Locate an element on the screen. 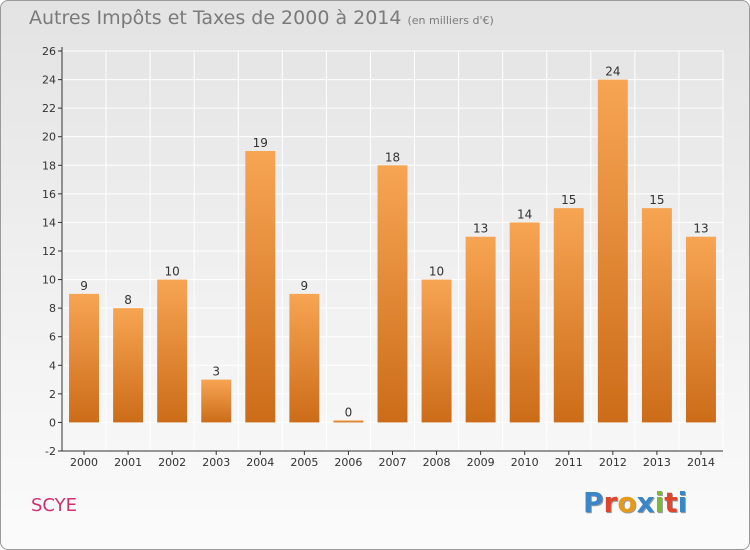 This screenshot has height=550, width=750. y-tick-label: 26 is located at coordinates (49, 51).